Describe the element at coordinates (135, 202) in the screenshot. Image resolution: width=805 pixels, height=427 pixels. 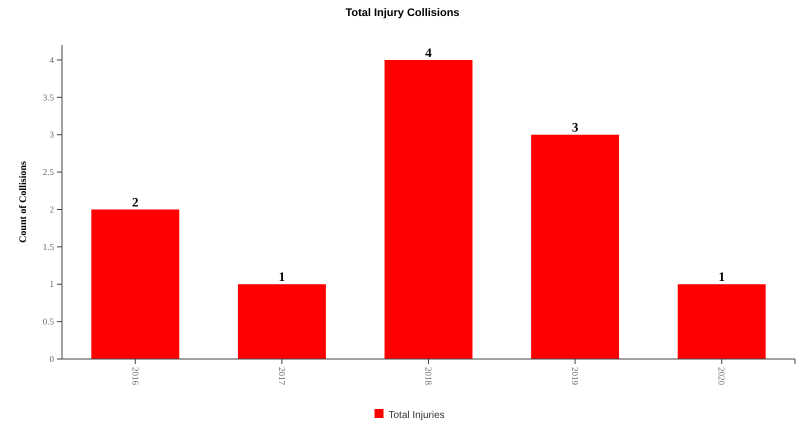
I see `data-label: 2` at that location.